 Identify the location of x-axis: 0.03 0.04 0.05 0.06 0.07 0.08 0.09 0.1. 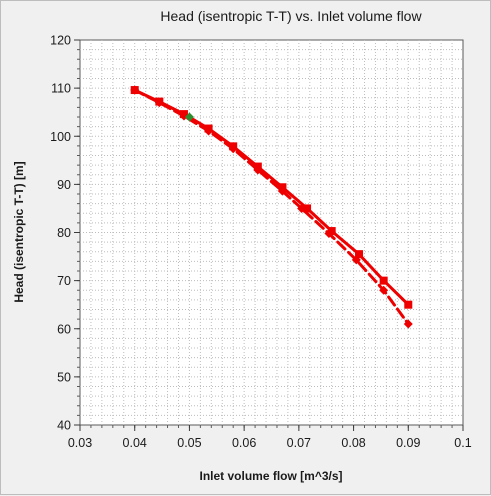
(270, 437).